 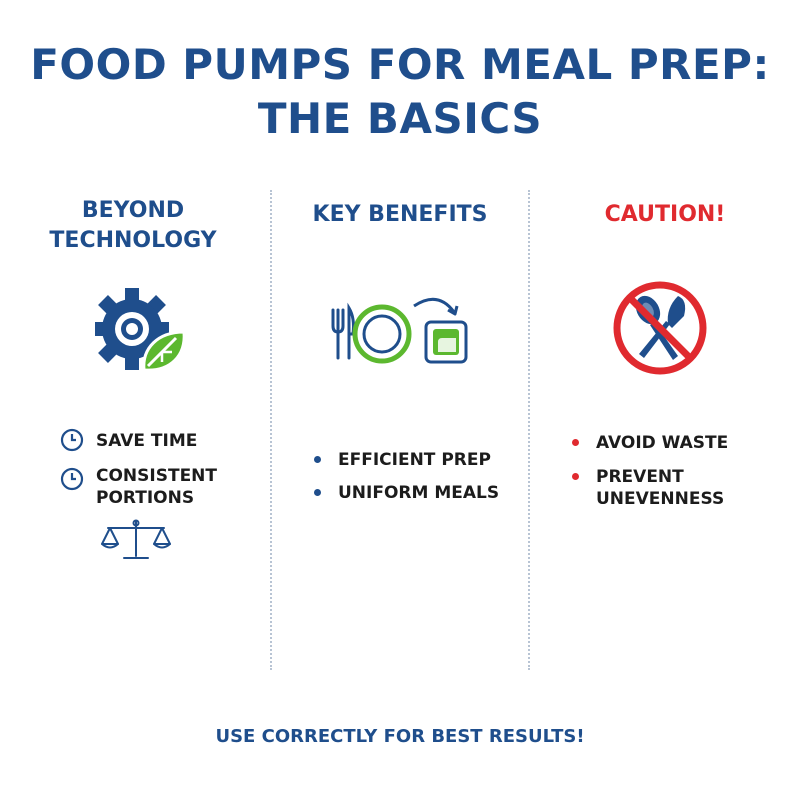 I want to click on no-utensils-icon, so click(x=660, y=328).